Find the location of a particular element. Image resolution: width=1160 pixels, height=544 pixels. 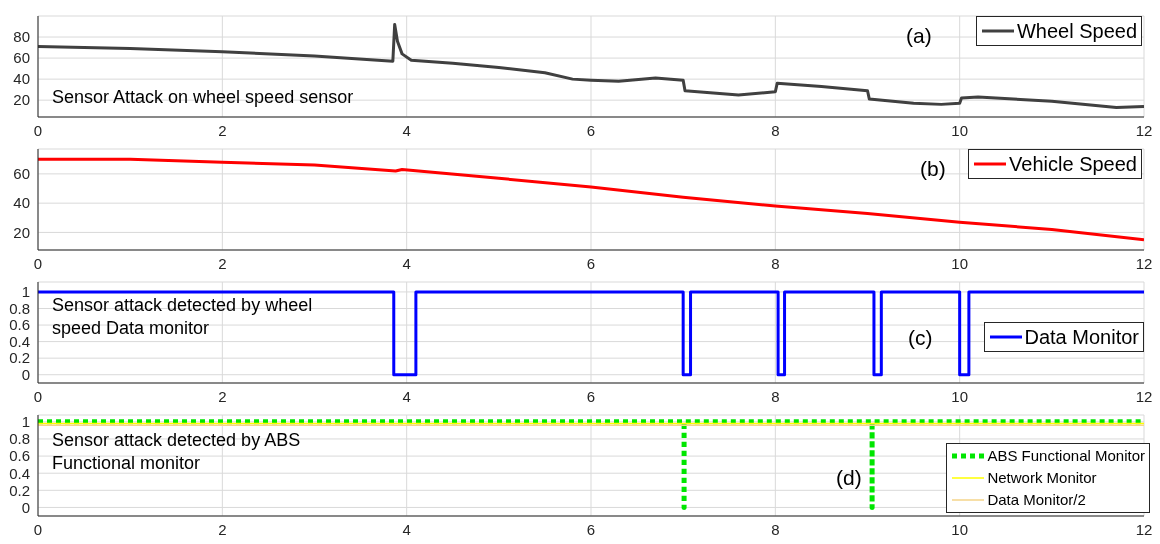

legend-label: Wheel Speed is located at coordinates (1076, 31).